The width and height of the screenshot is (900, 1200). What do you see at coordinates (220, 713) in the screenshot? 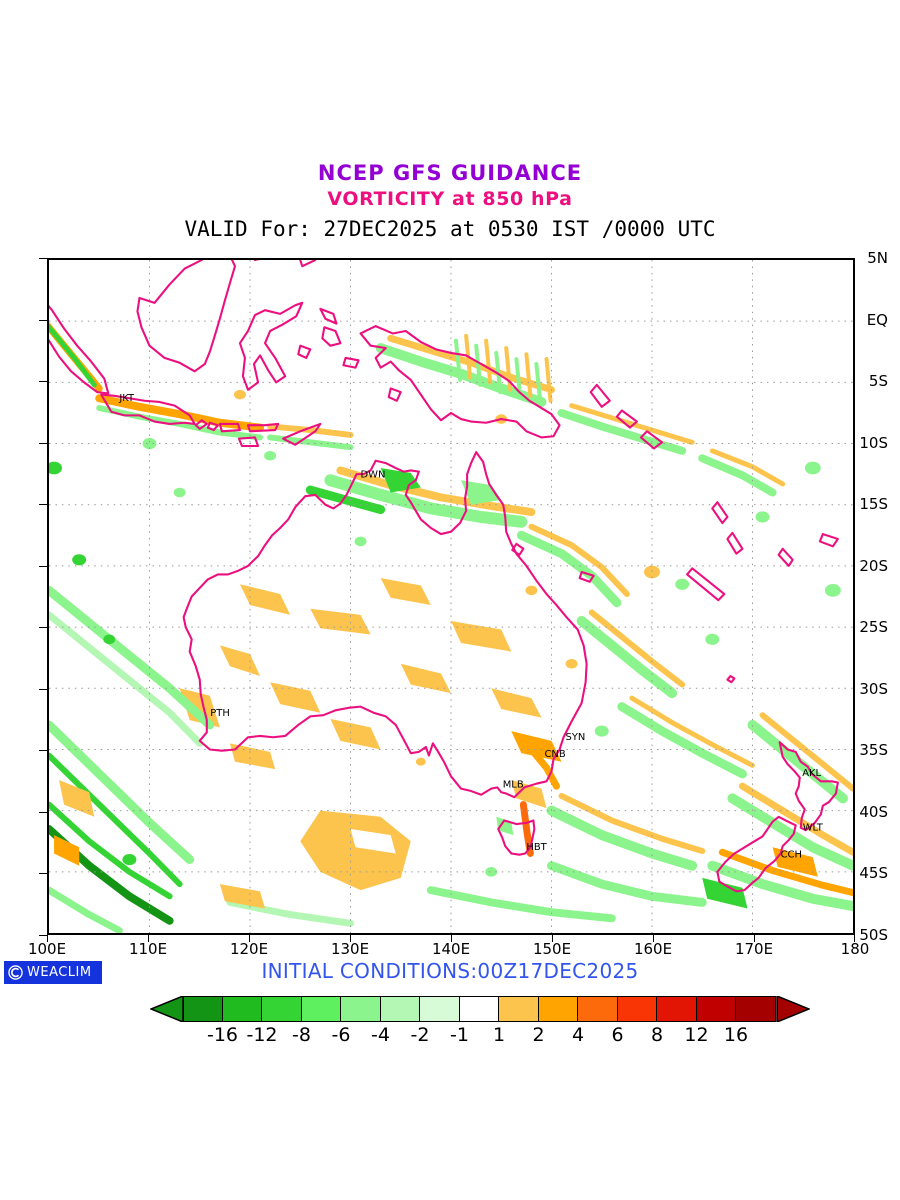
I see `city-label-pth: PTH` at bounding box center [220, 713].